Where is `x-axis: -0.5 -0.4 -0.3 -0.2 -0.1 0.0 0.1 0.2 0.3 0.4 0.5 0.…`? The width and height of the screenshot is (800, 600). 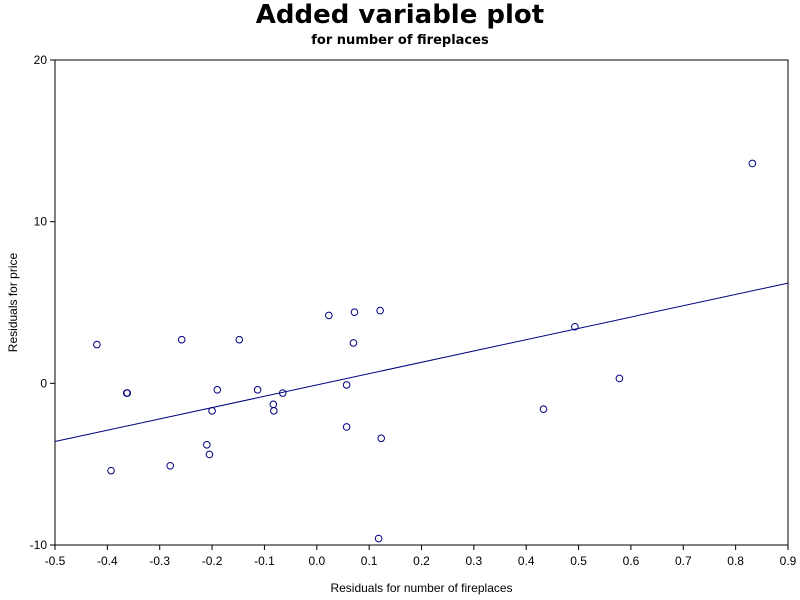 x-axis: -0.5 -0.4 -0.3 -0.2 -0.1 0.0 0.1 0.2 0.3 0.4 0.5 0.… is located at coordinates (421, 556).